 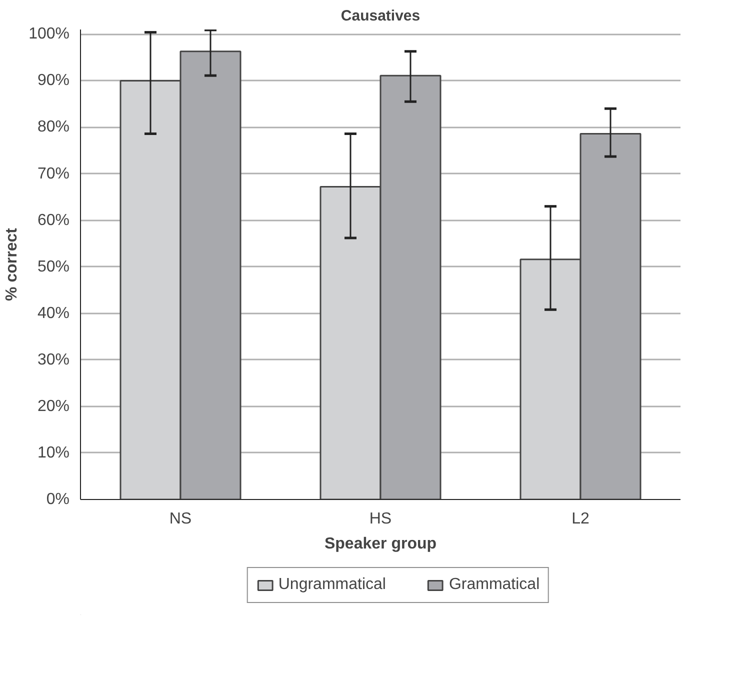 What do you see at coordinates (380, 519) in the screenshot?
I see `x-tick-label: HS` at bounding box center [380, 519].